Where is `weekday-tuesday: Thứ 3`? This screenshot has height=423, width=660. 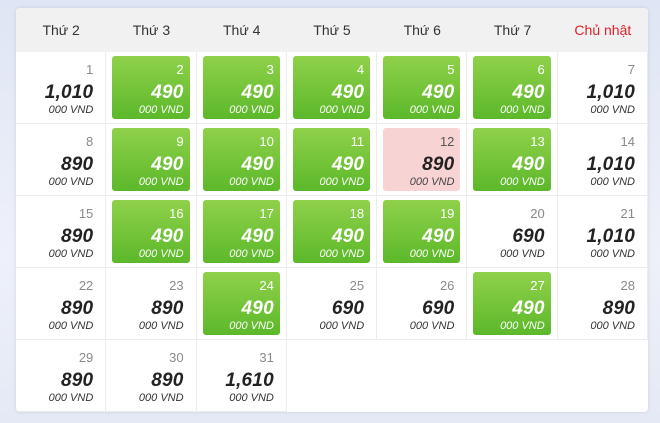 weekday-tuesday: Thứ 3 is located at coordinates (151, 30).